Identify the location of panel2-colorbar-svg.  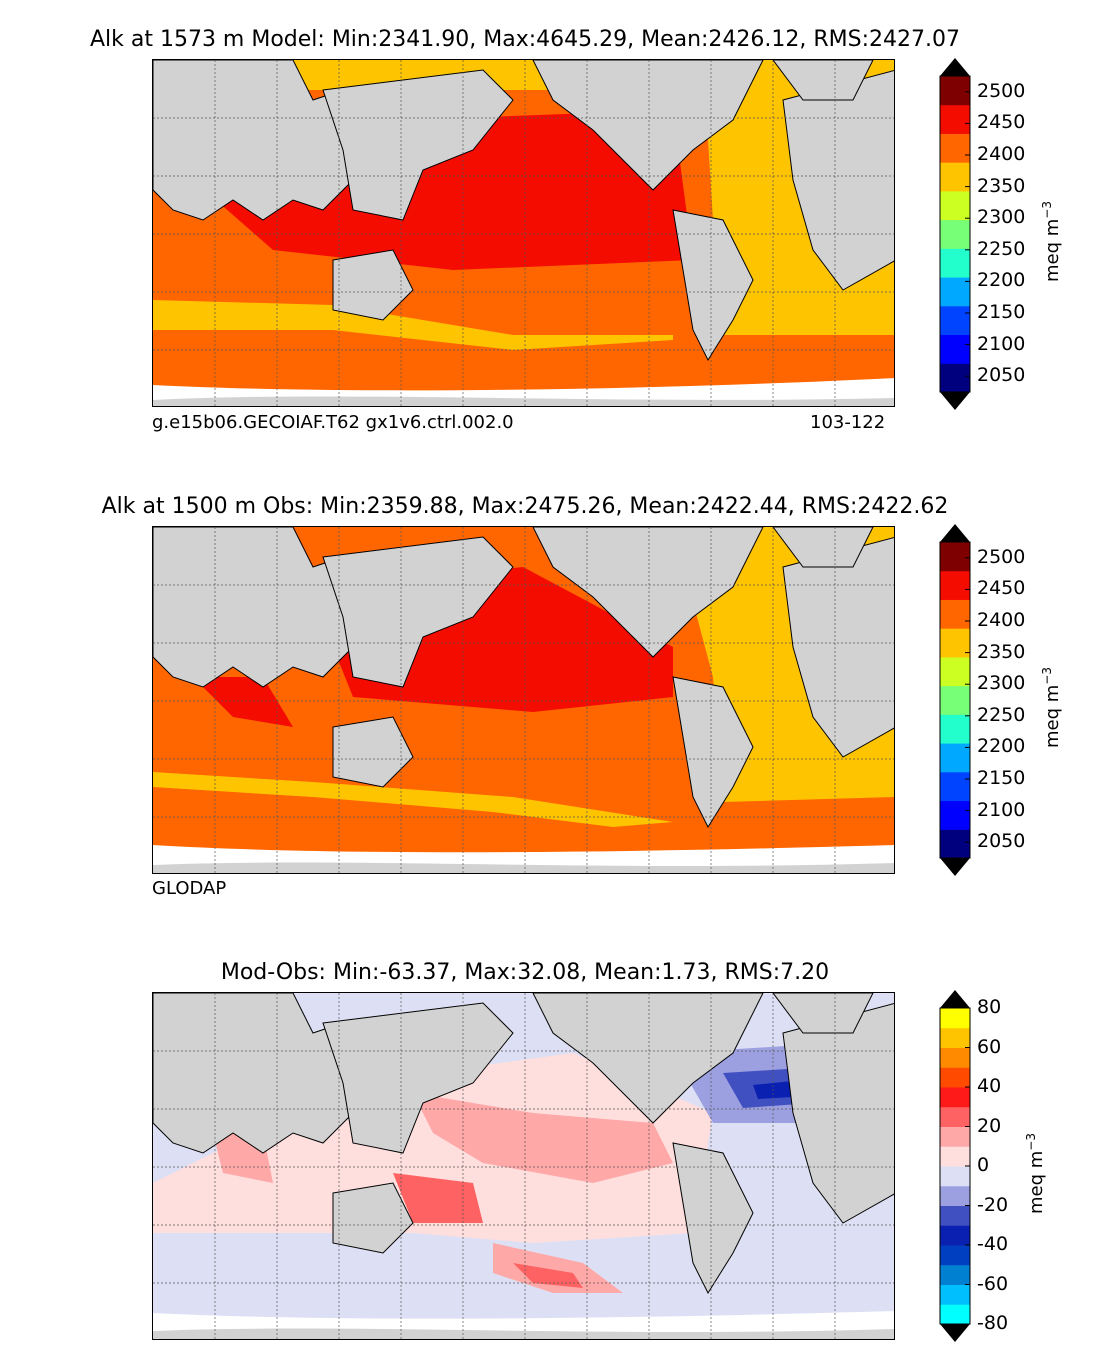
(955, 700).